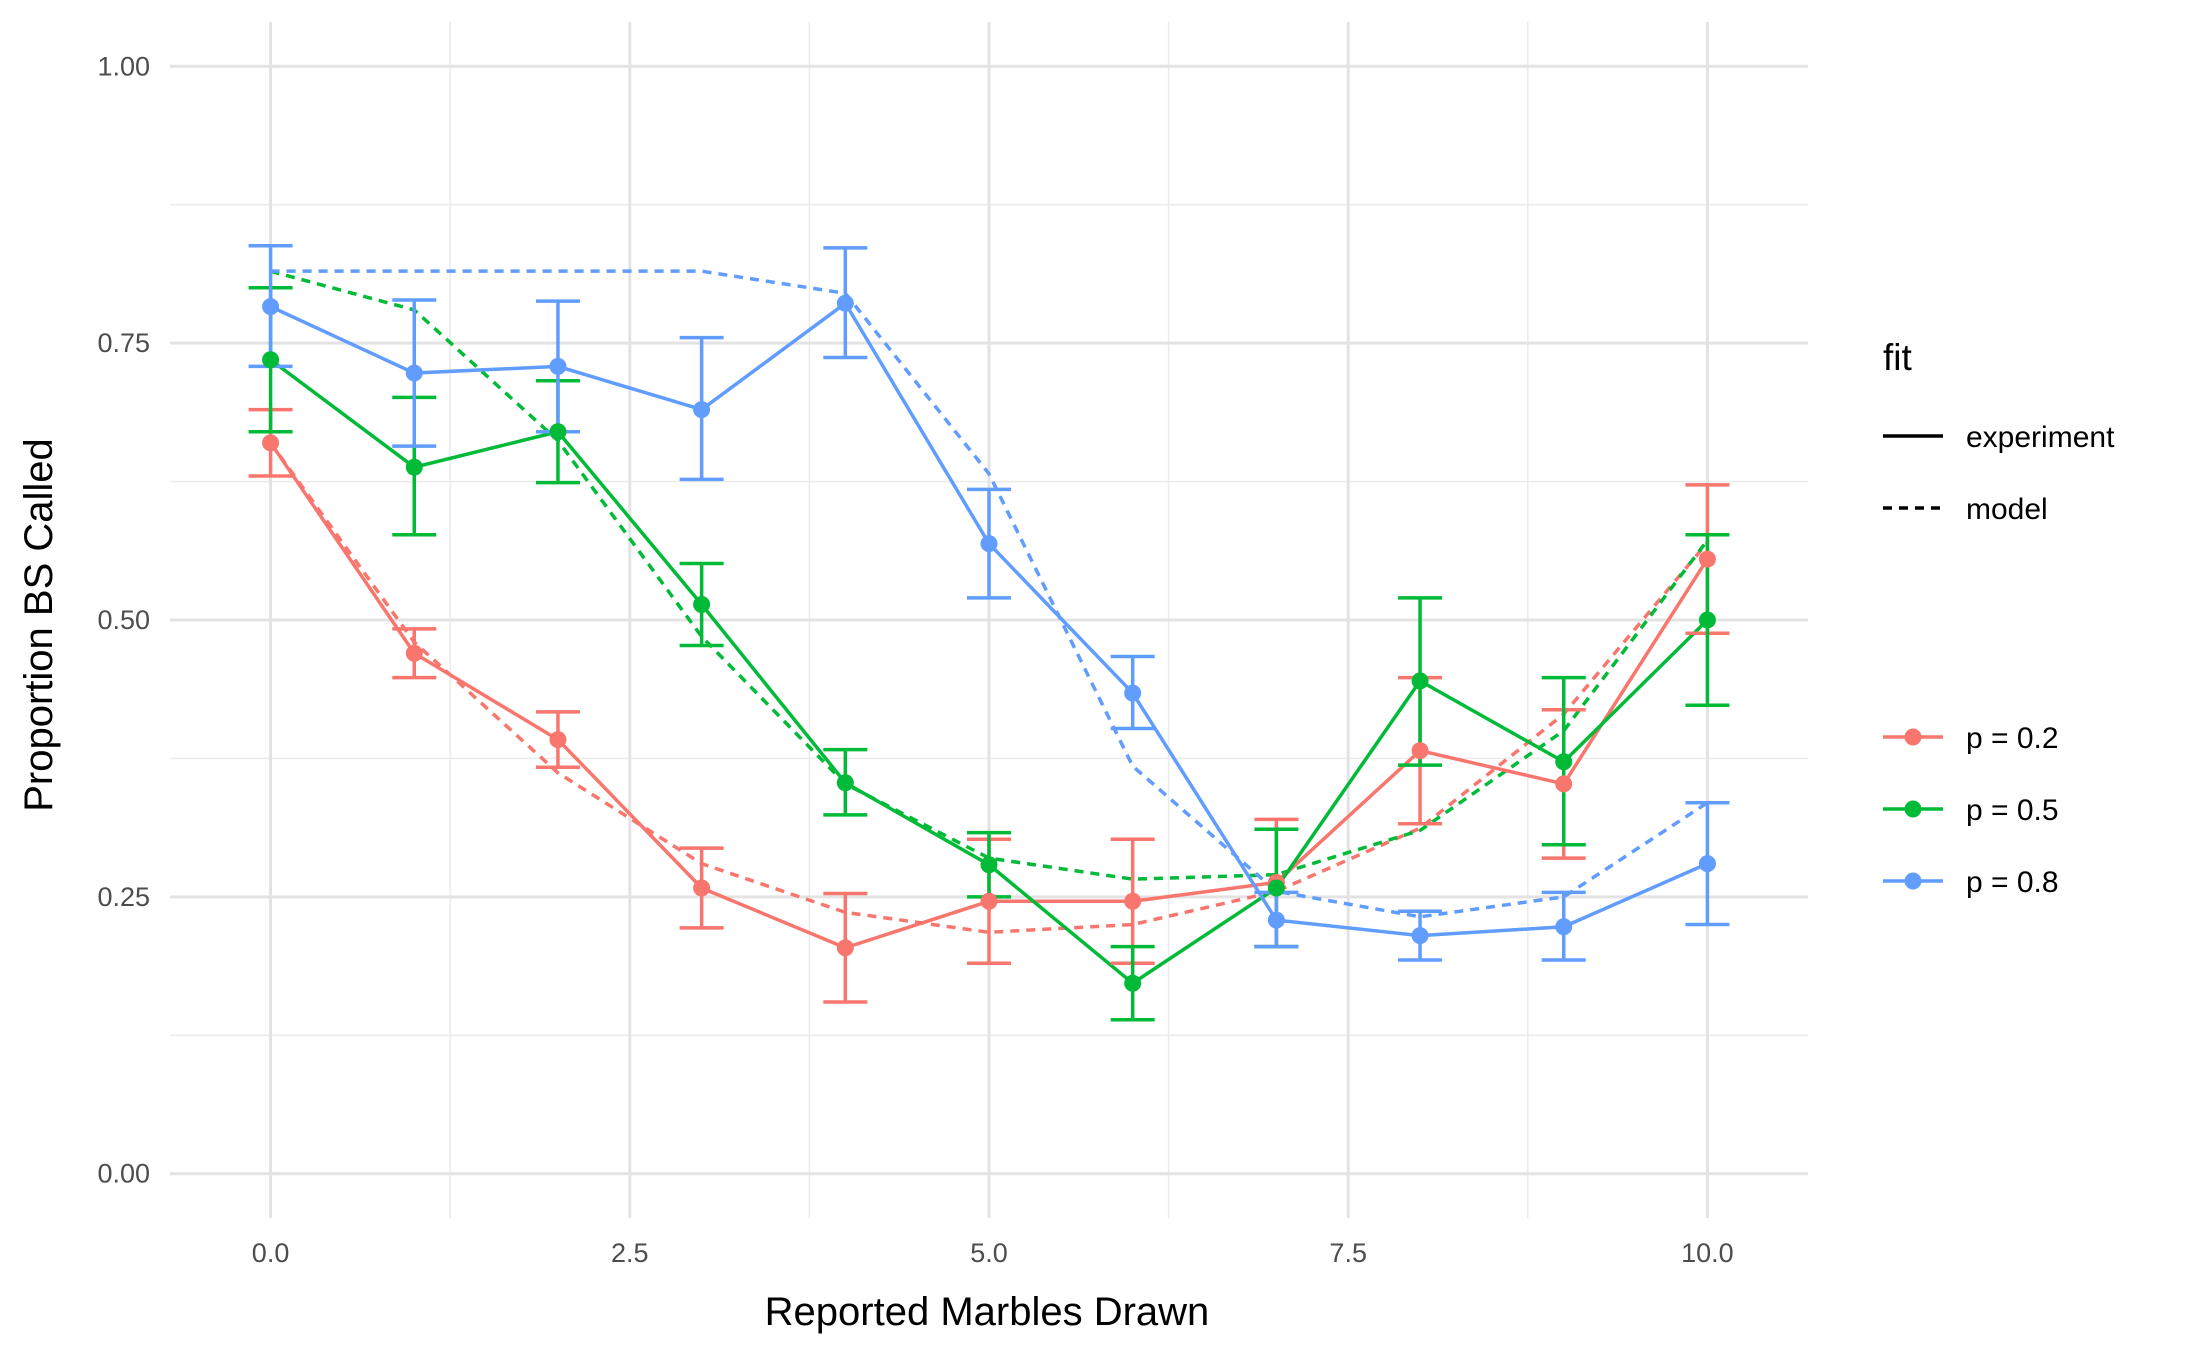  What do you see at coordinates (123, 1174) in the screenshot?
I see `y-tick-label: 0.00` at bounding box center [123, 1174].